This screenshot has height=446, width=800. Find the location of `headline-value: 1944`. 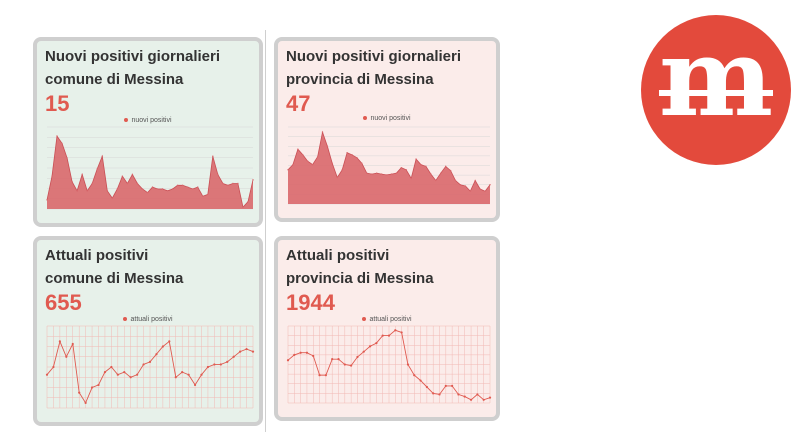

headline-value: 1944 is located at coordinates (310, 302).